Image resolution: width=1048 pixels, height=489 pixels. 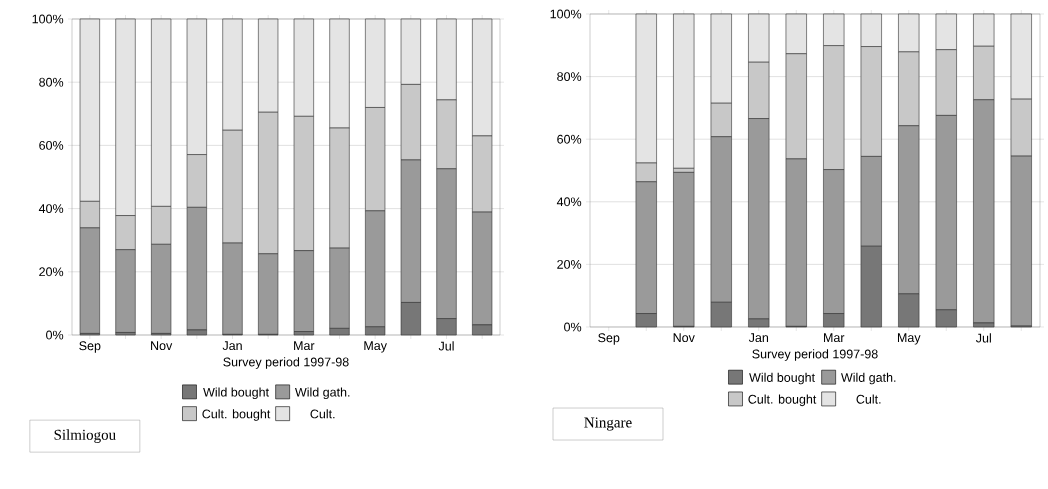 What do you see at coordinates (85, 436) in the screenshot?
I see `legend-title: Silmiogou` at bounding box center [85, 436].